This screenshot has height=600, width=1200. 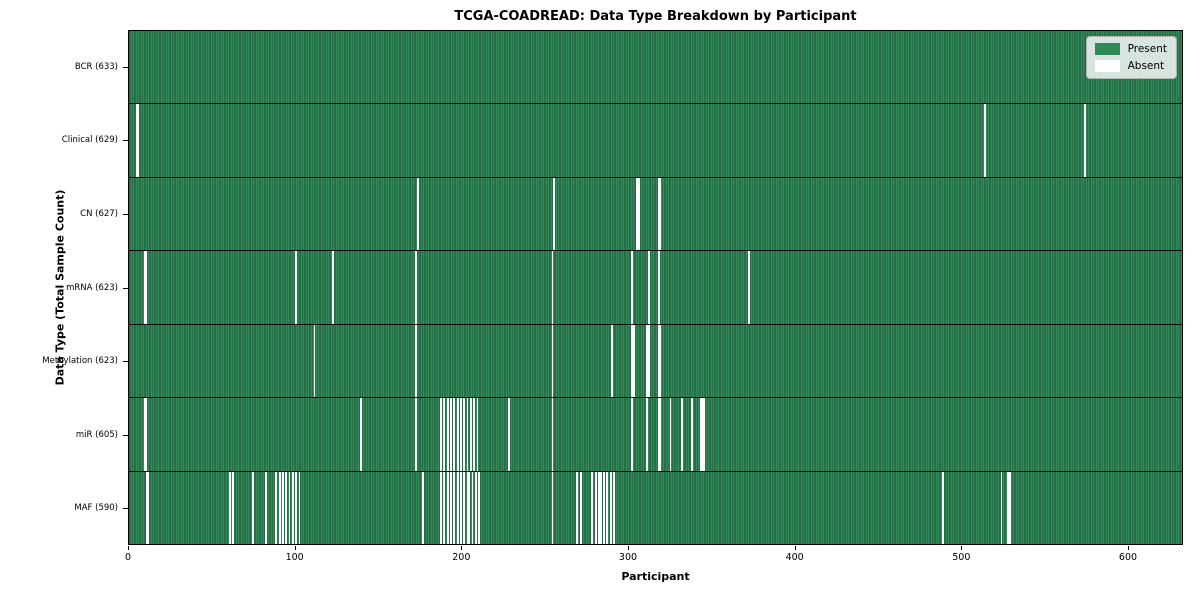 I want to click on y-tick-label: BCR (633), so click(x=96, y=66).